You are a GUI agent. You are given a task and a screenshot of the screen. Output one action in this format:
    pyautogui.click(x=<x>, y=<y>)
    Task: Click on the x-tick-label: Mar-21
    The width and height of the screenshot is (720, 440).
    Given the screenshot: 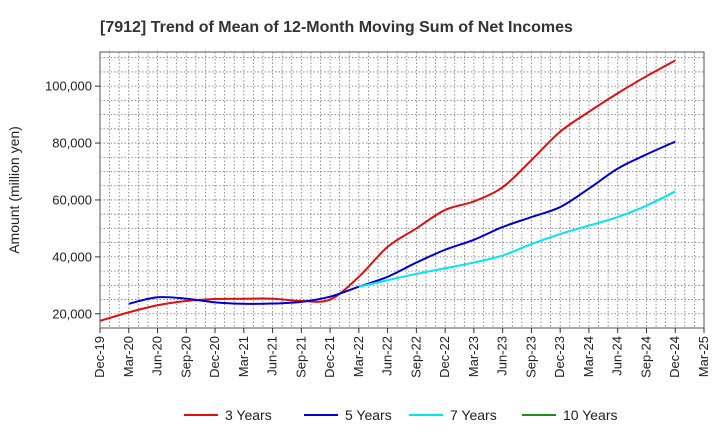 What is the action you would take?
    pyautogui.click(x=243, y=356)
    